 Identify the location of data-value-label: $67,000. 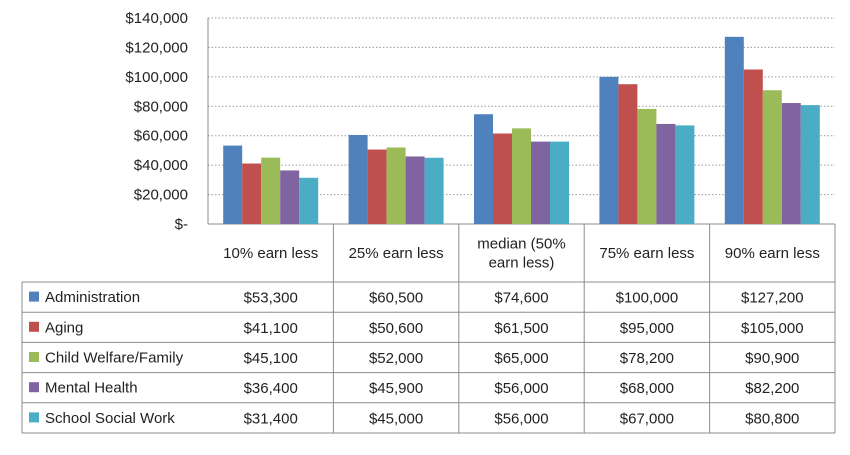
(647, 418).